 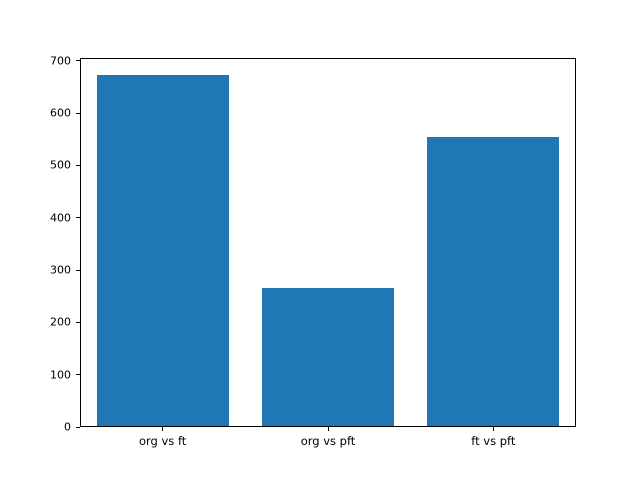 What do you see at coordinates (328, 441) in the screenshot?
I see `x-tick-label: org vs pft` at bounding box center [328, 441].